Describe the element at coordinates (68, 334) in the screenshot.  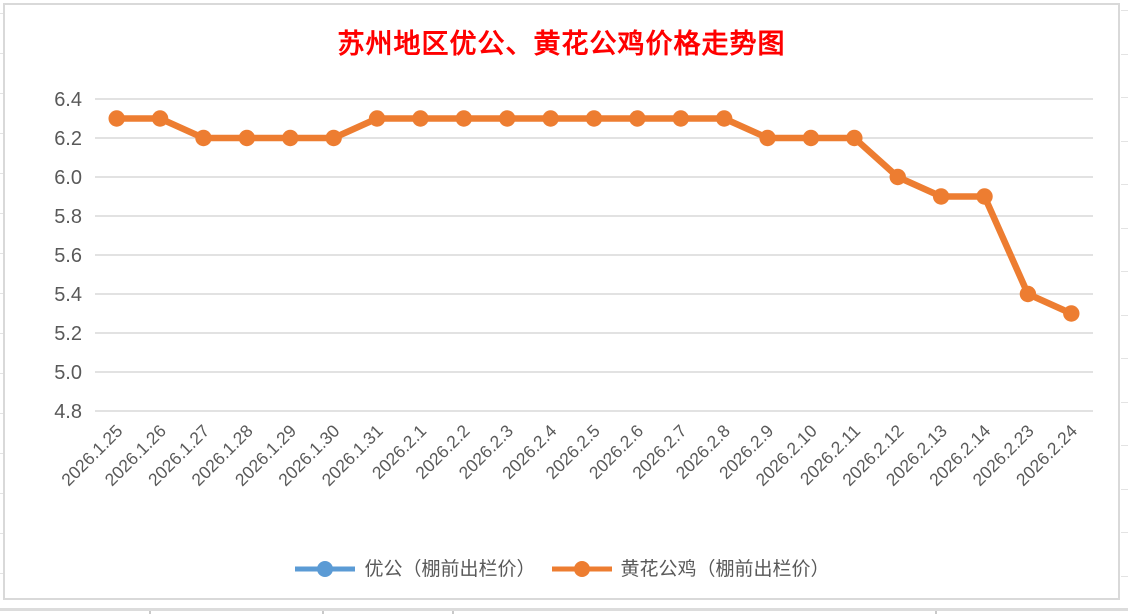
I see `y-axis-tick-label: 5.2` at that location.